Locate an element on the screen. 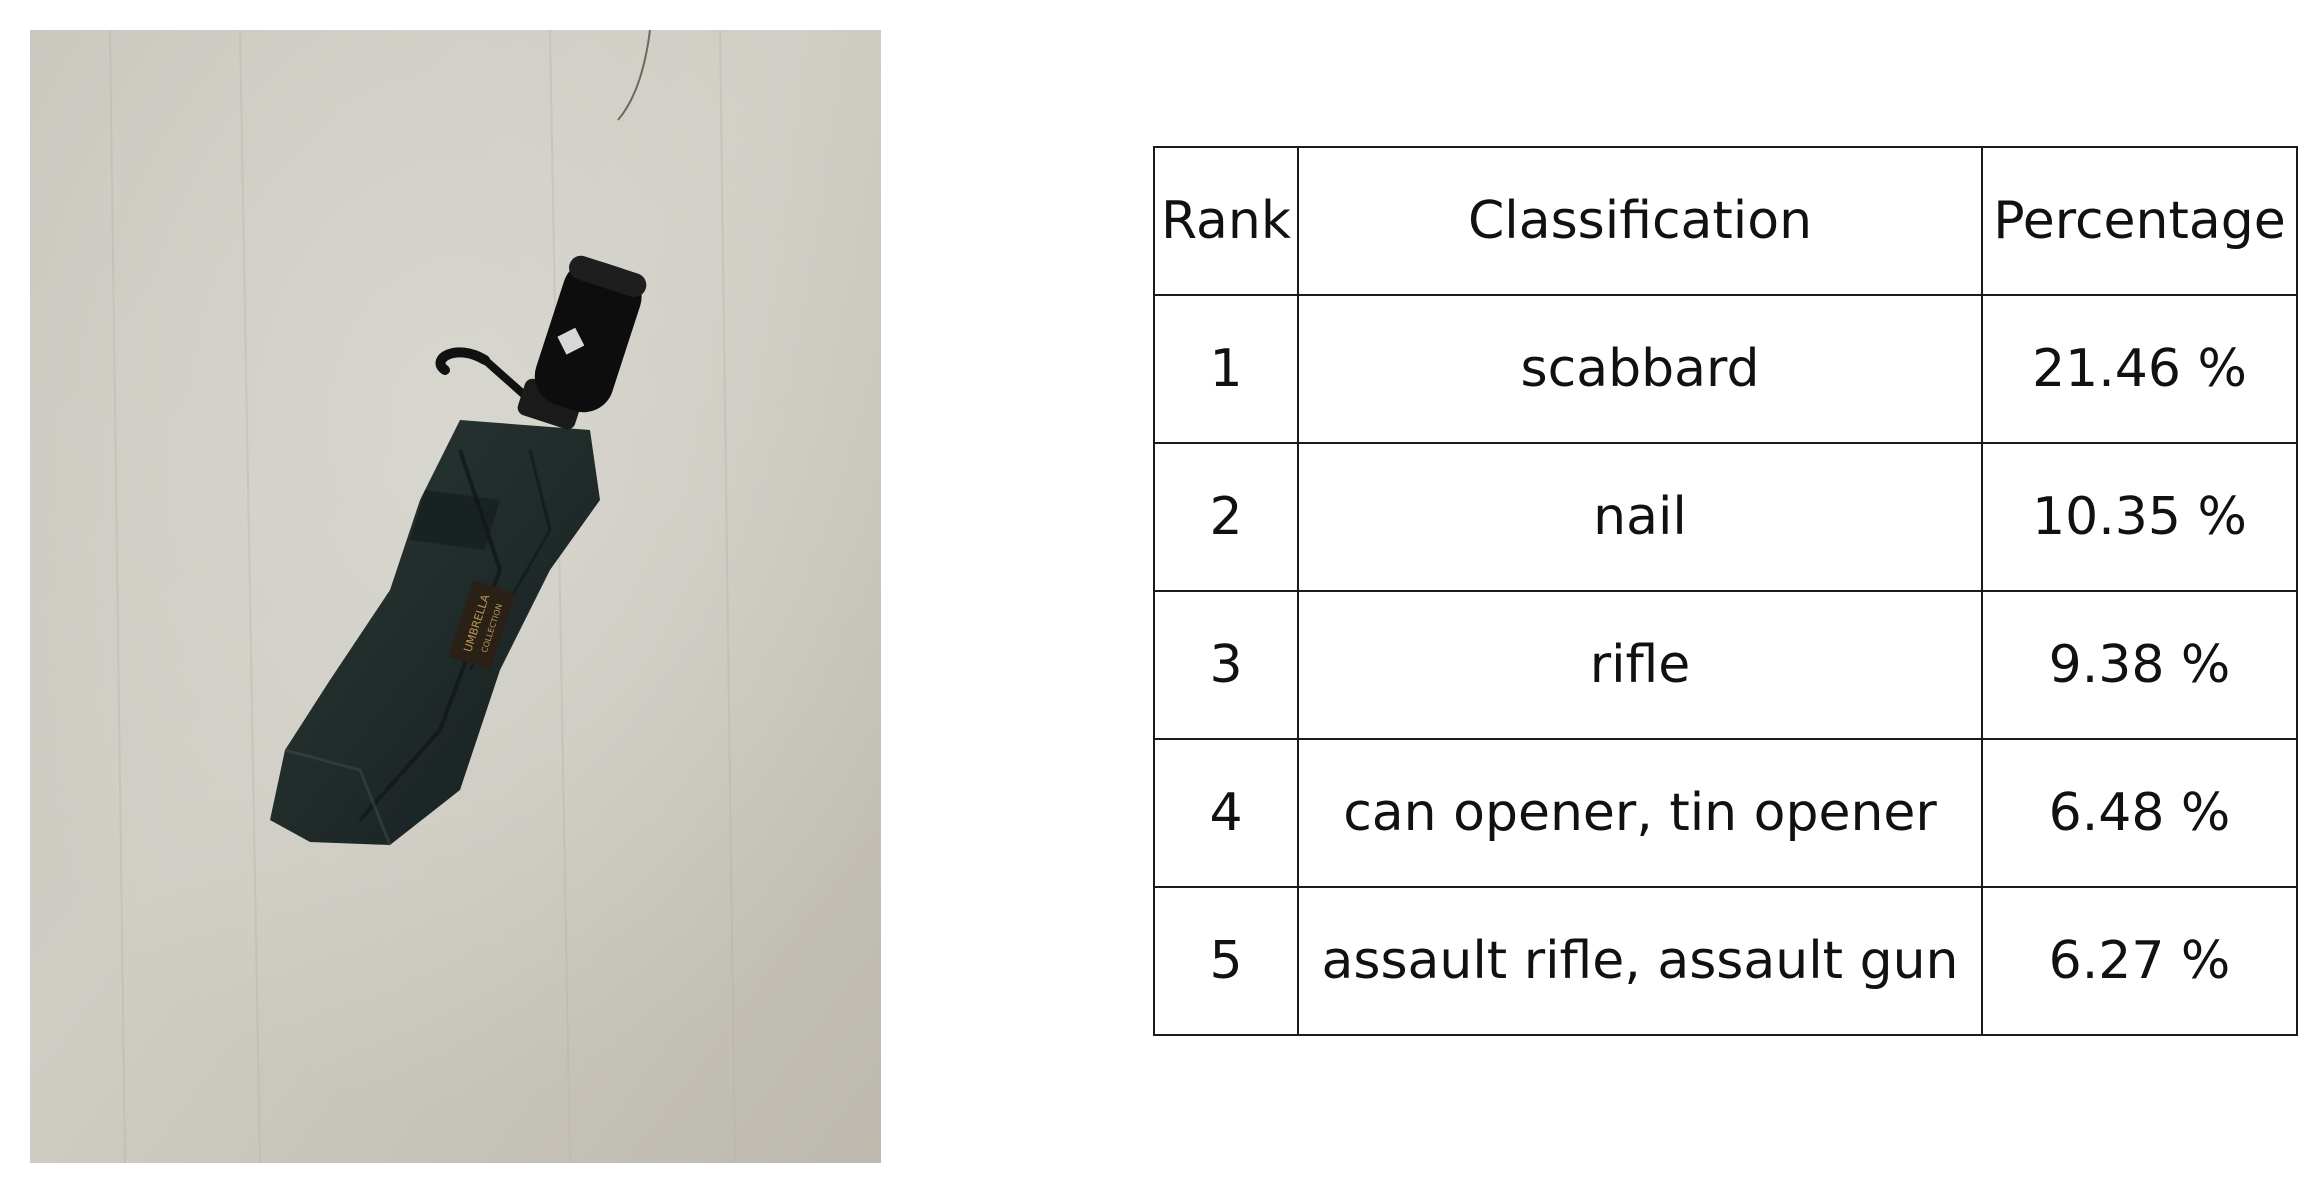 Image resolution: width=2323 pixels, height=1192 pixels. percentage-cell: 6.27 % is located at coordinates (2139, 961).